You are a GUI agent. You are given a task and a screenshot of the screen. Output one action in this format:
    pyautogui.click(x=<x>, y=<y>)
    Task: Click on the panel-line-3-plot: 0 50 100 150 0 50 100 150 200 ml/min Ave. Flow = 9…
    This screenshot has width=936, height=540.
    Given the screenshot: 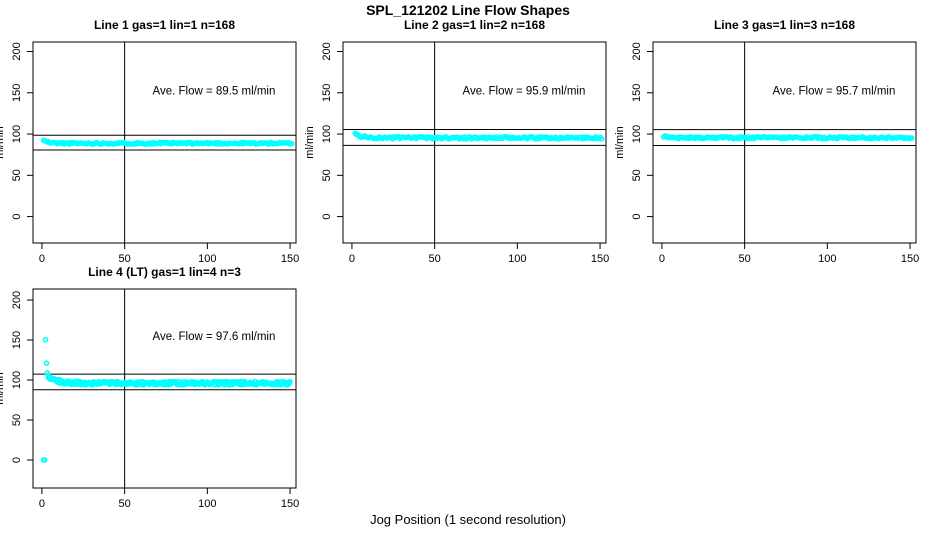 What is the action you would take?
    pyautogui.click(x=766, y=153)
    